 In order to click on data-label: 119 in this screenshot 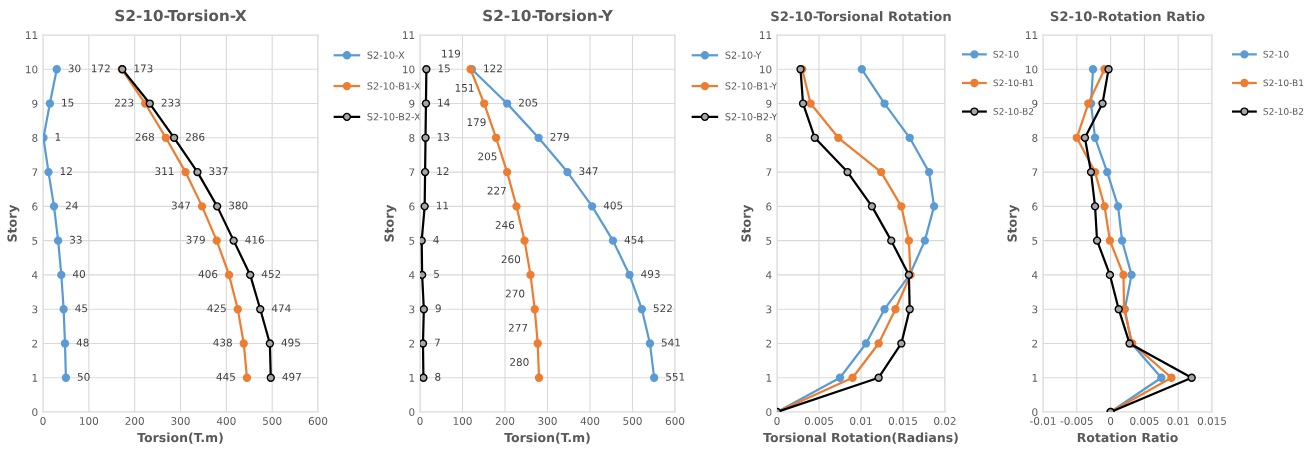, I will do `click(451, 53)`.